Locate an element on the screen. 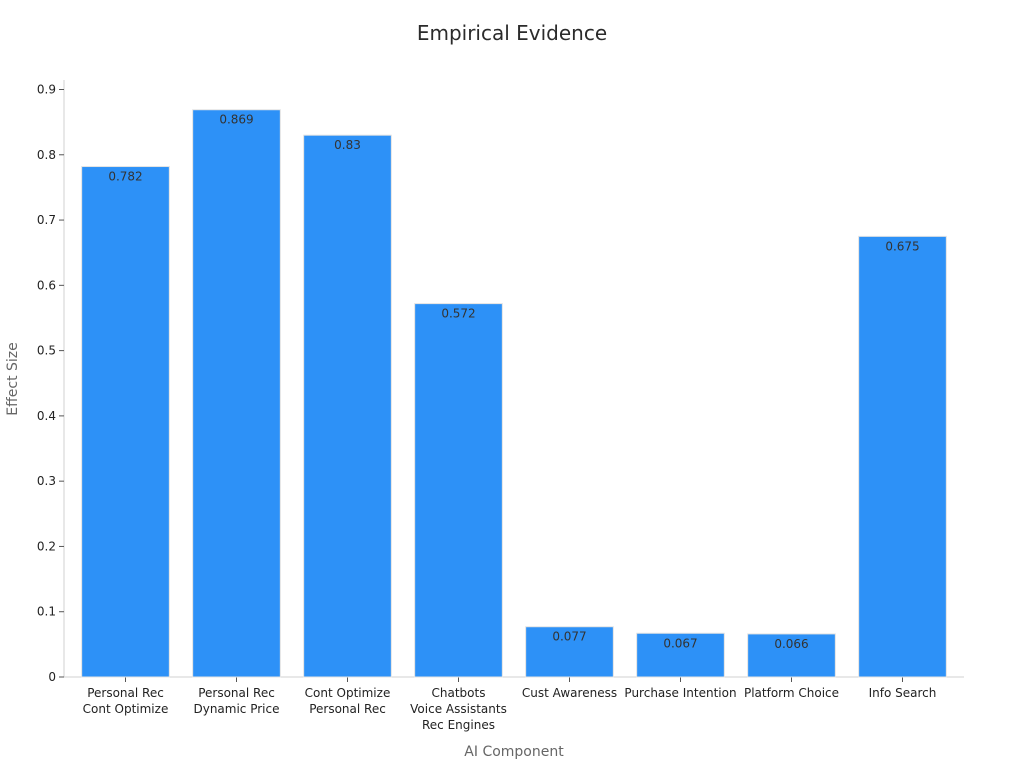  y-axis-label: Effect Size is located at coordinates (13, 378).